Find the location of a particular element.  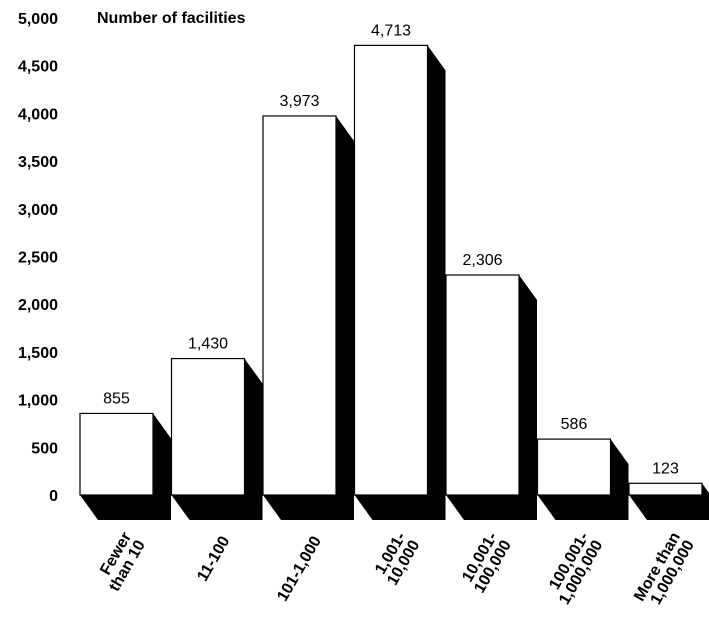

y-tick-label: 4,000 is located at coordinates (38, 114).